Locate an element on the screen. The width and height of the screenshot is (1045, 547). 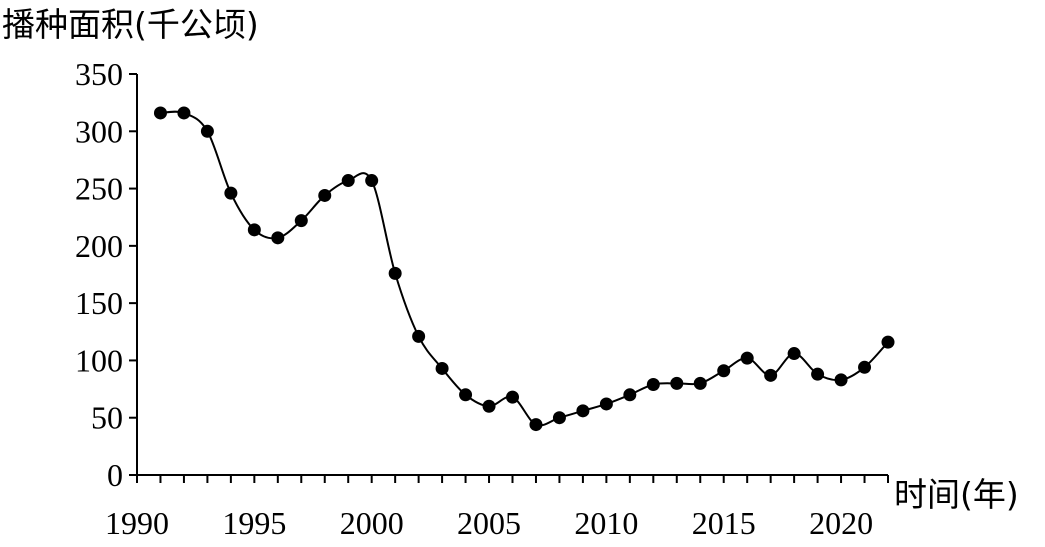
y-tick-label: 50 is located at coordinates (107, 418).